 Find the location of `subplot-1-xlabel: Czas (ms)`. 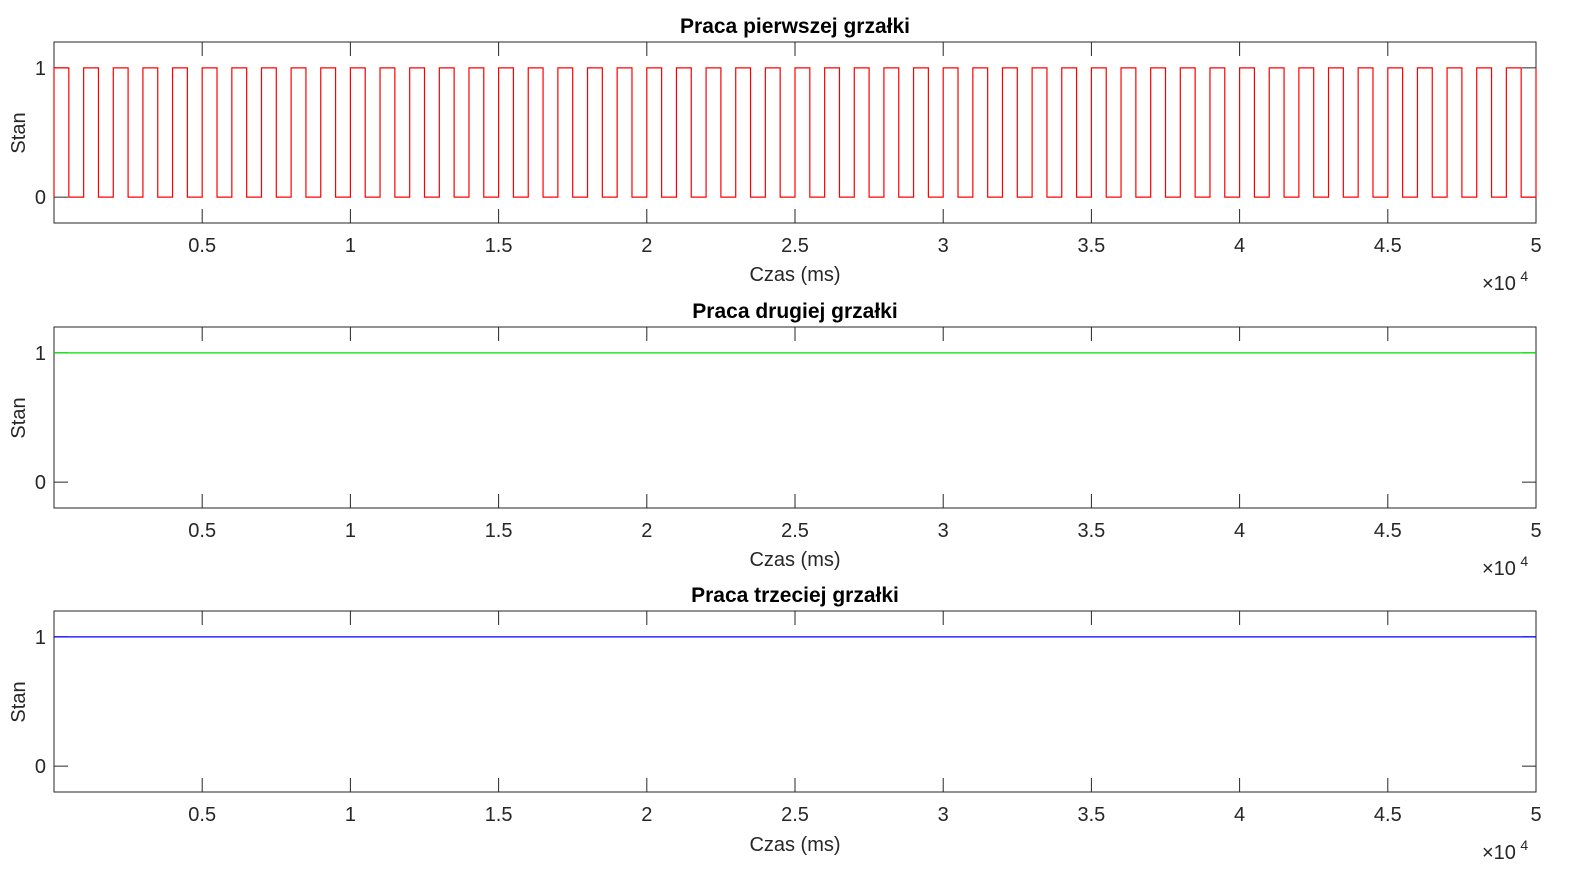

subplot-1-xlabel: Czas (ms) is located at coordinates (794, 275).